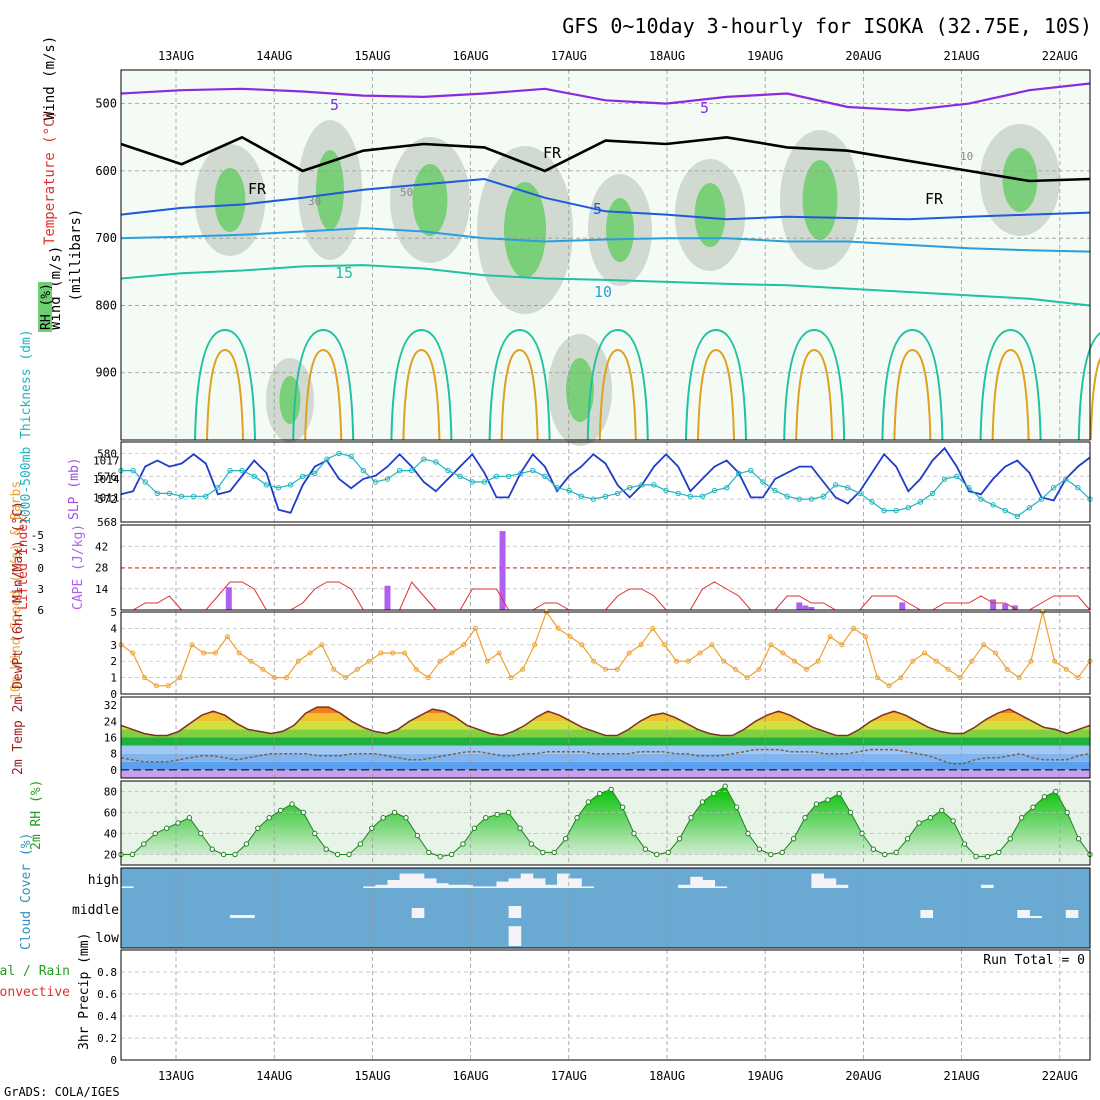 The image size is (1100, 1100). What do you see at coordinates (84, 991) in the screenshot?
I see `y-axis-label: 3hr Precip (mm)` at bounding box center [84, 991].